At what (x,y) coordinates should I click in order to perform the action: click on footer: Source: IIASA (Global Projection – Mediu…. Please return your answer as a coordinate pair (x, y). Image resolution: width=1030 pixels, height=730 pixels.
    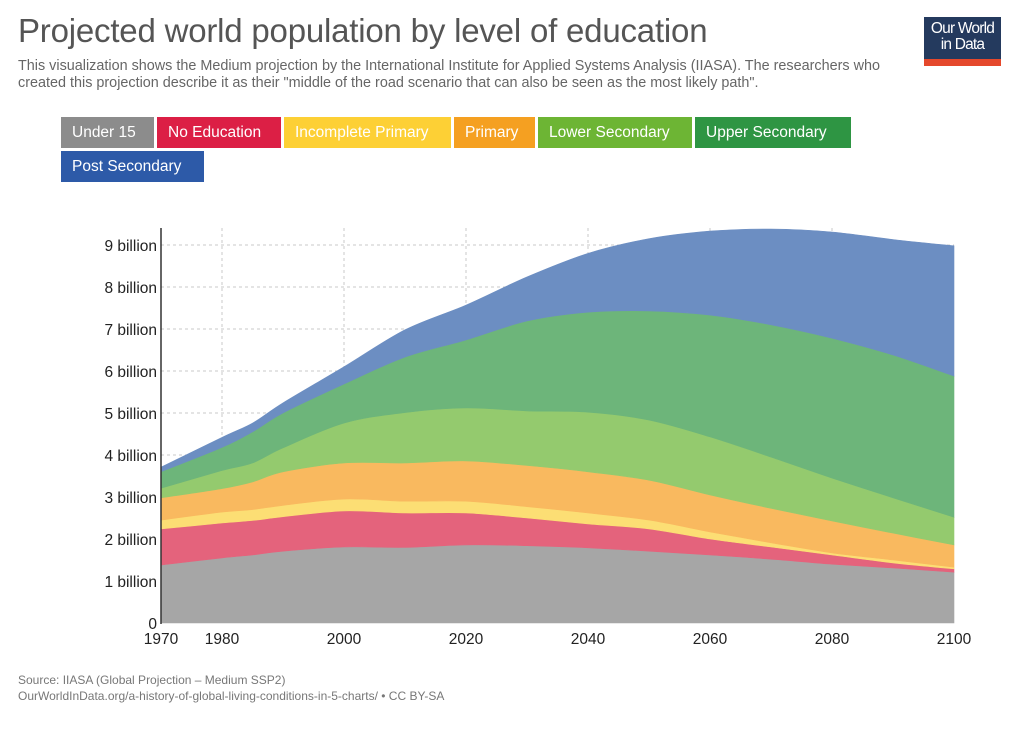
    Looking at the image, I should click on (231, 688).